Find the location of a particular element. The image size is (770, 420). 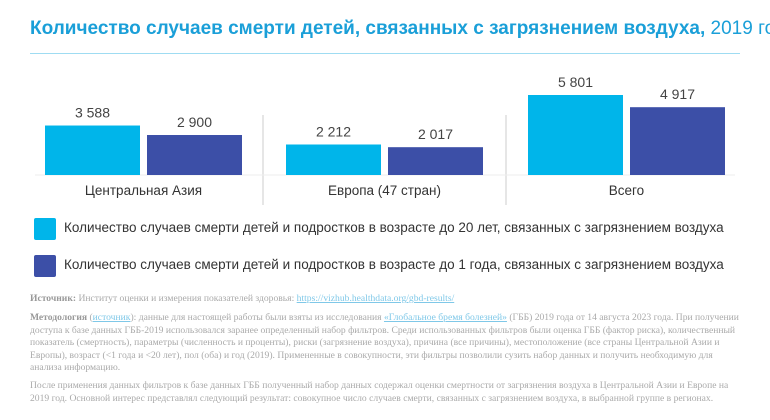

data-label: 5 801 is located at coordinates (575, 82).